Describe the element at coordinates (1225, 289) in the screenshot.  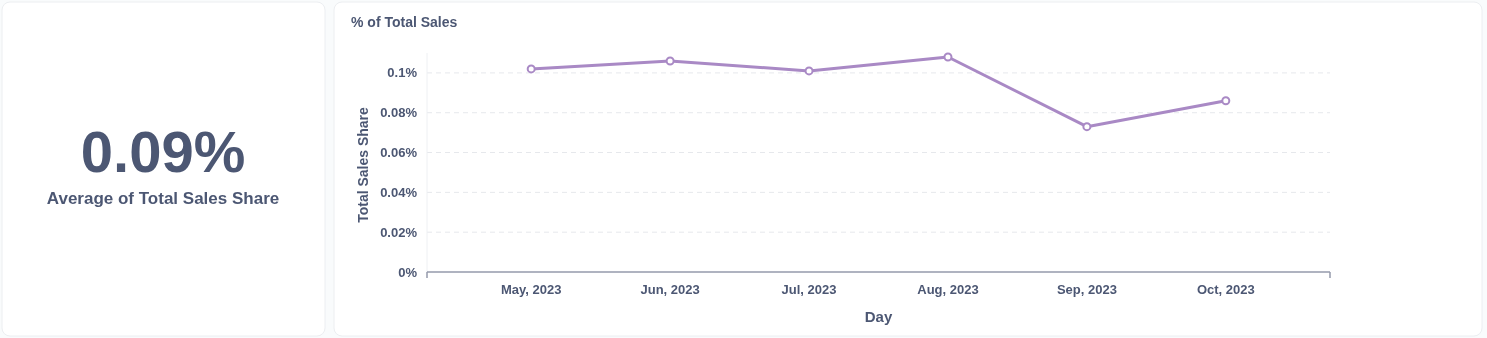
I see `x-tick-label: Oct, 2023` at that location.